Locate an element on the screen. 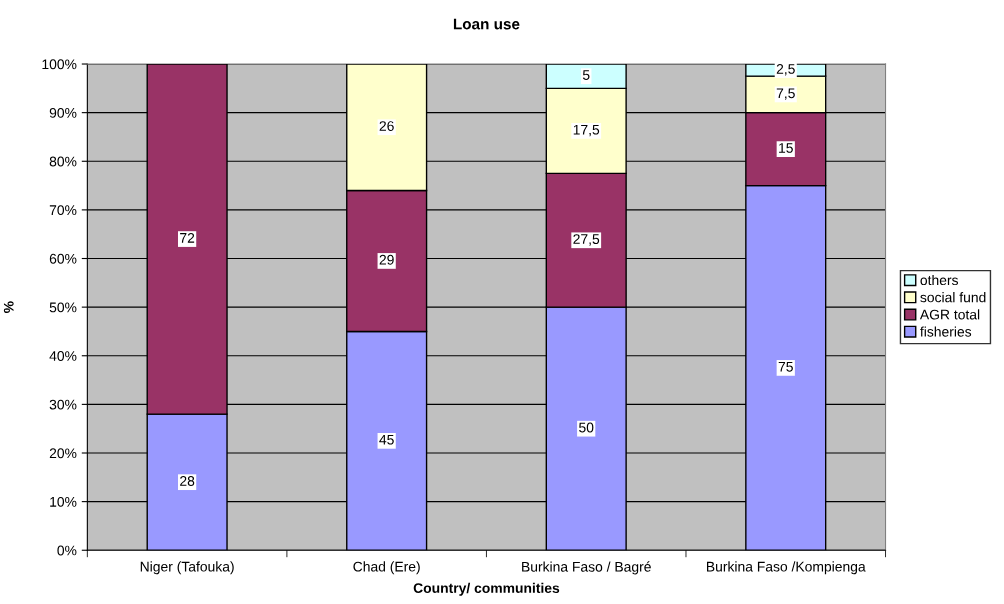 The width and height of the screenshot is (1004, 604). data-label: 28 is located at coordinates (187, 481).